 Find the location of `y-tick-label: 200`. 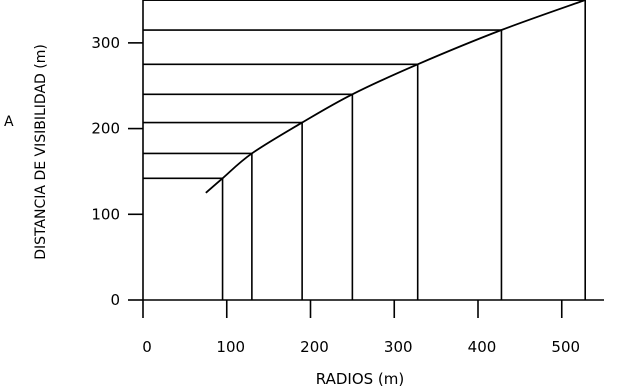

y-tick-label: 200 is located at coordinates (105, 129).